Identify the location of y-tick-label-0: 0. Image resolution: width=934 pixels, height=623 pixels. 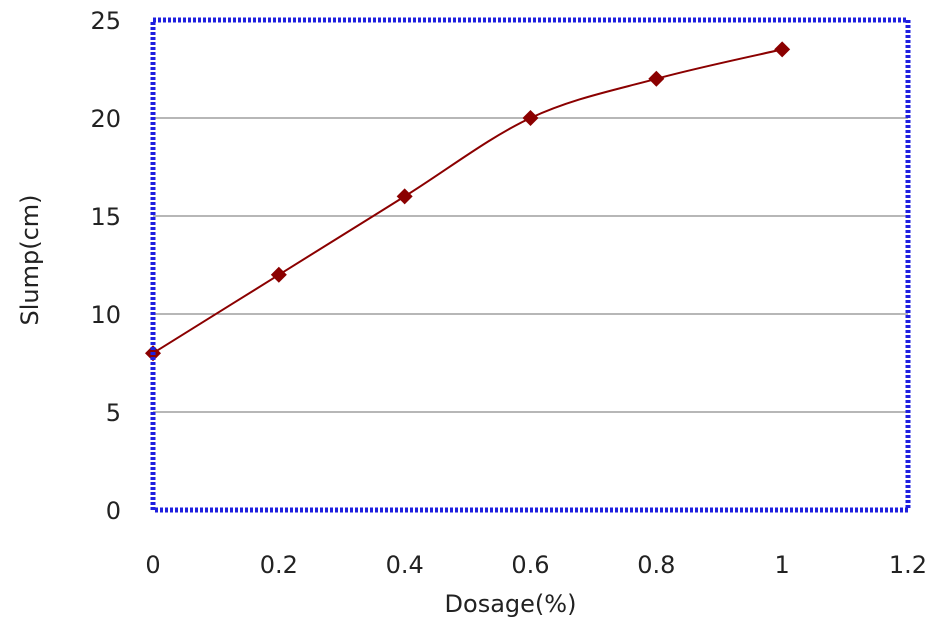
(113, 511).